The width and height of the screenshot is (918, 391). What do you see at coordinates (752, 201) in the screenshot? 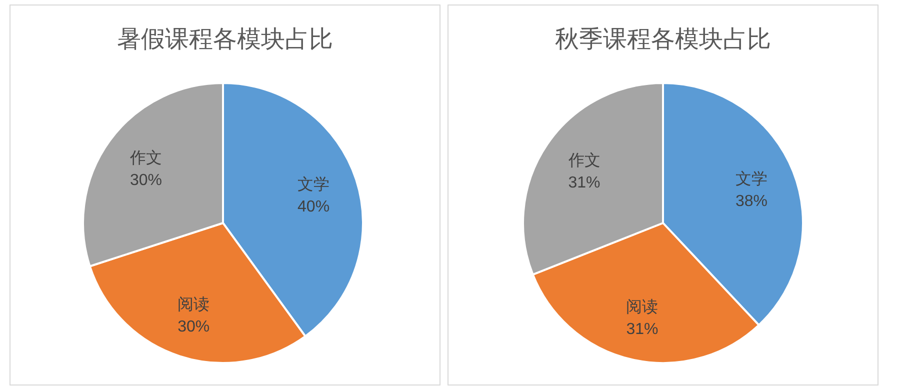
I see `data-label: 38%` at bounding box center [752, 201].